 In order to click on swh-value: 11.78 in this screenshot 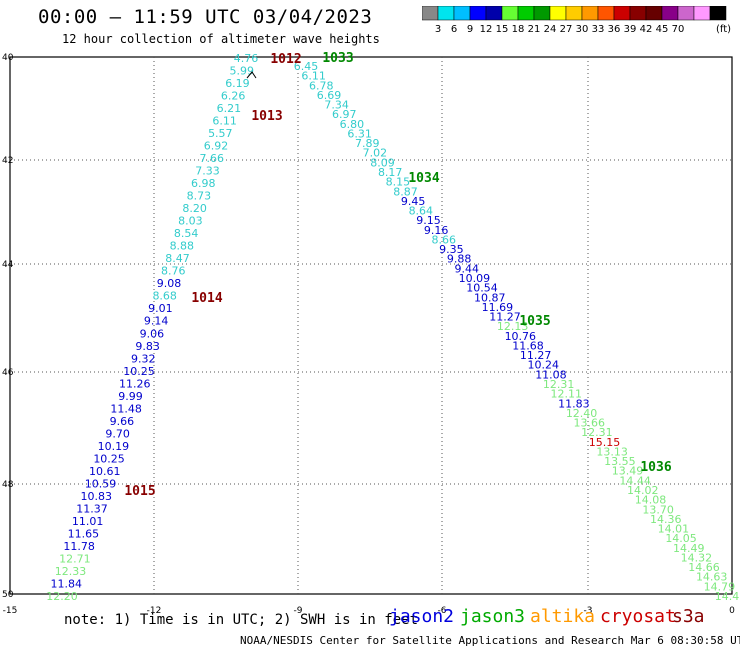, I will do `click(79, 546)`.